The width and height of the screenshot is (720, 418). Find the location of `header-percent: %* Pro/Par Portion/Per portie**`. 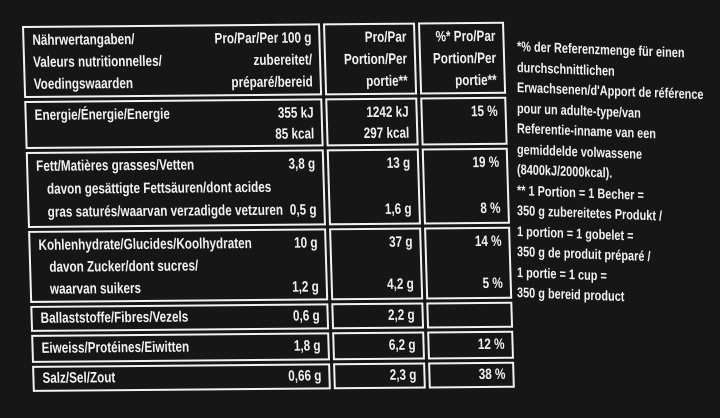

header-percent: %* Pro/Par Portion/Per portie** is located at coordinates (464, 58).